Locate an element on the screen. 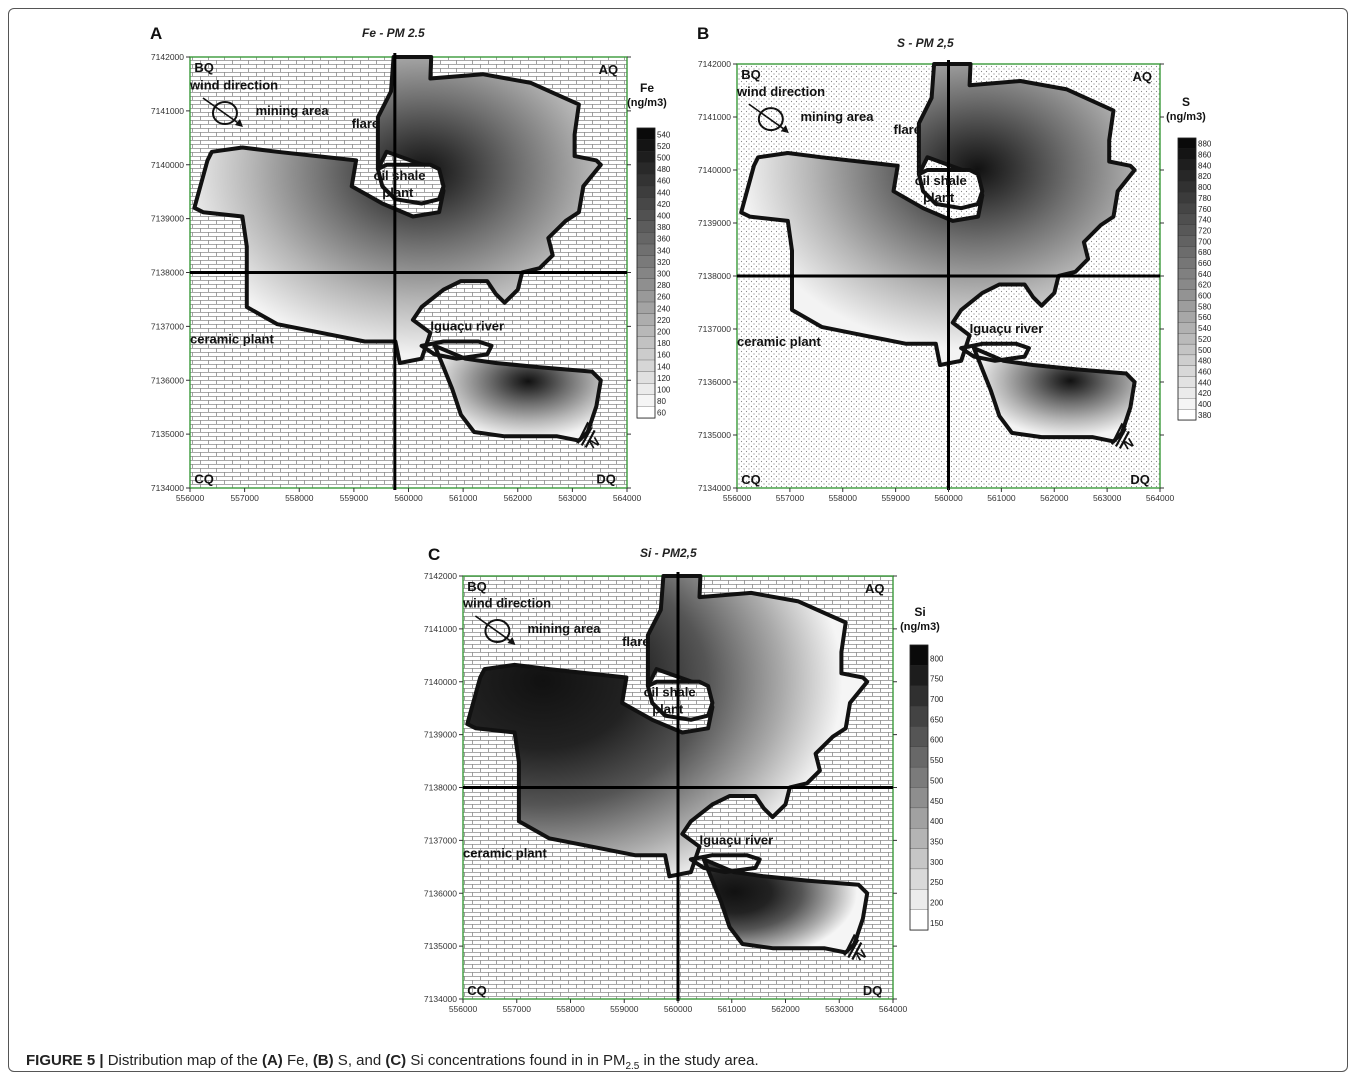 The height and width of the screenshot is (1080, 1358). legend-value: 150 is located at coordinates (937, 923).